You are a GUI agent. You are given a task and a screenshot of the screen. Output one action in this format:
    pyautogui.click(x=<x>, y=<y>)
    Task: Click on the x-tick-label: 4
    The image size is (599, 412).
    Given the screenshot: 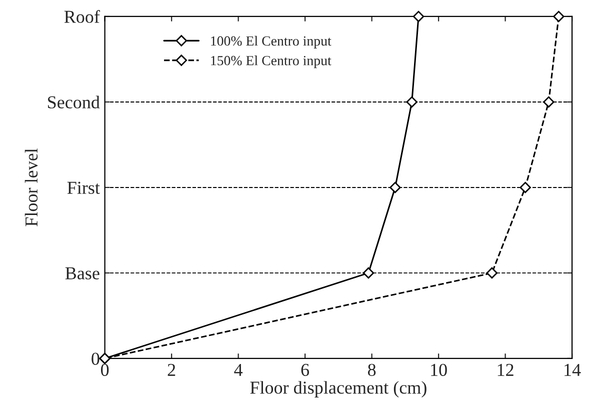 What is the action you would take?
    pyautogui.click(x=238, y=370)
    